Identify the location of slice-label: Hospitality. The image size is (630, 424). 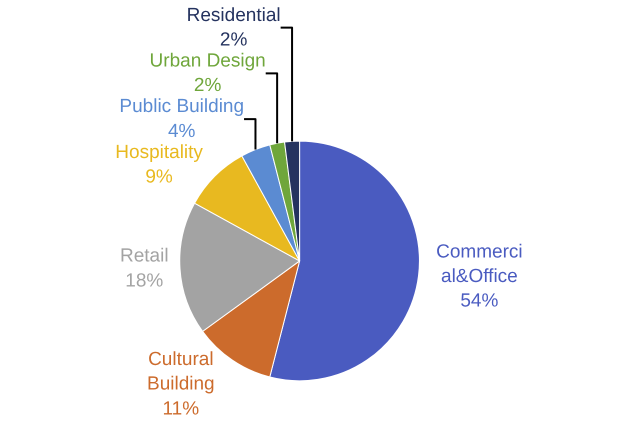
(159, 152).